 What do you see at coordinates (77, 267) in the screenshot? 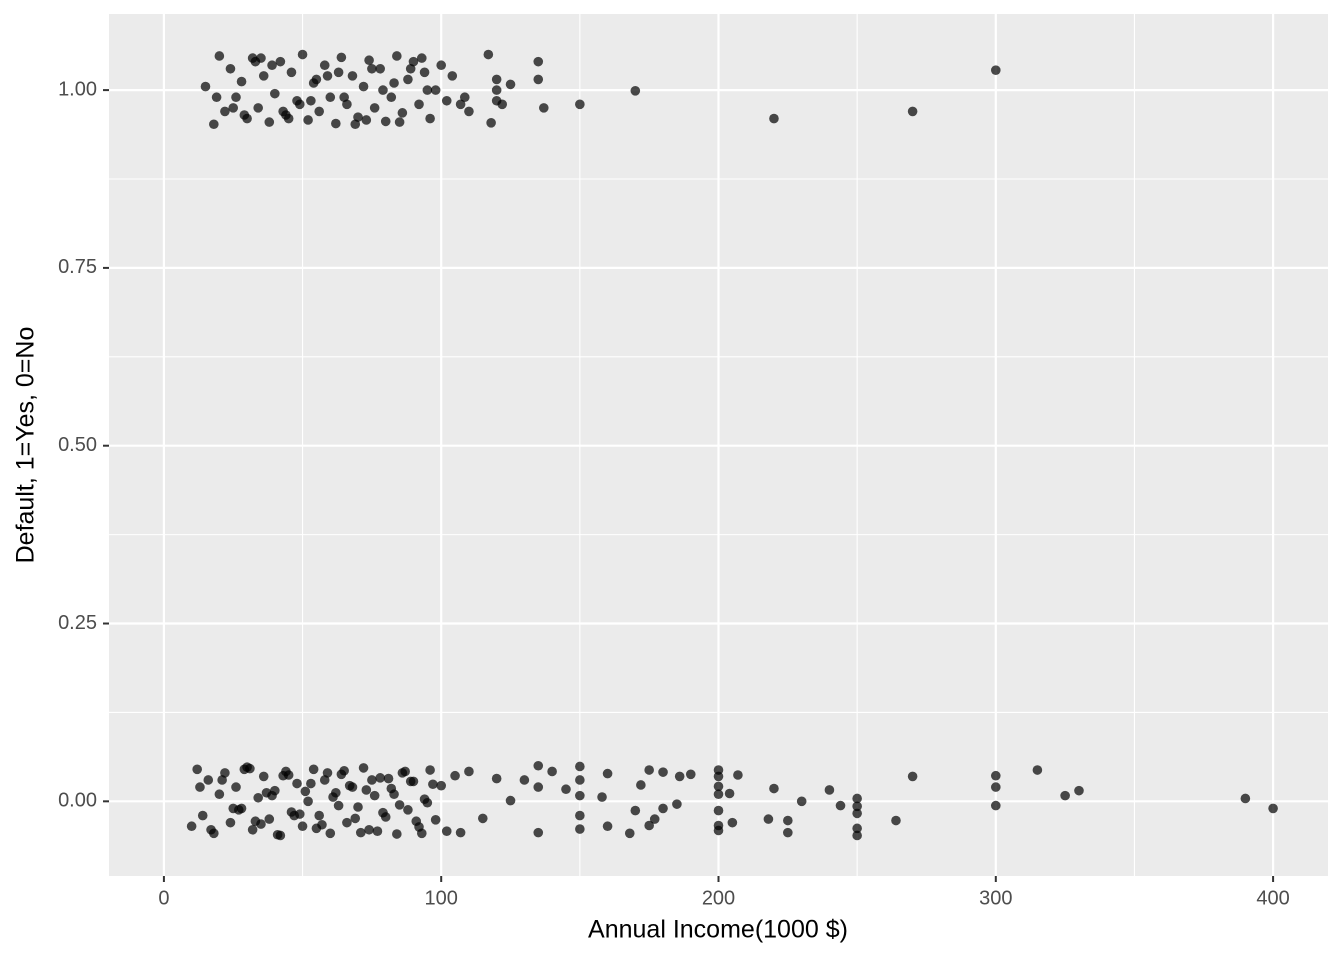
I see `y-tick-label: 0.75` at bounding box center [77, 267].